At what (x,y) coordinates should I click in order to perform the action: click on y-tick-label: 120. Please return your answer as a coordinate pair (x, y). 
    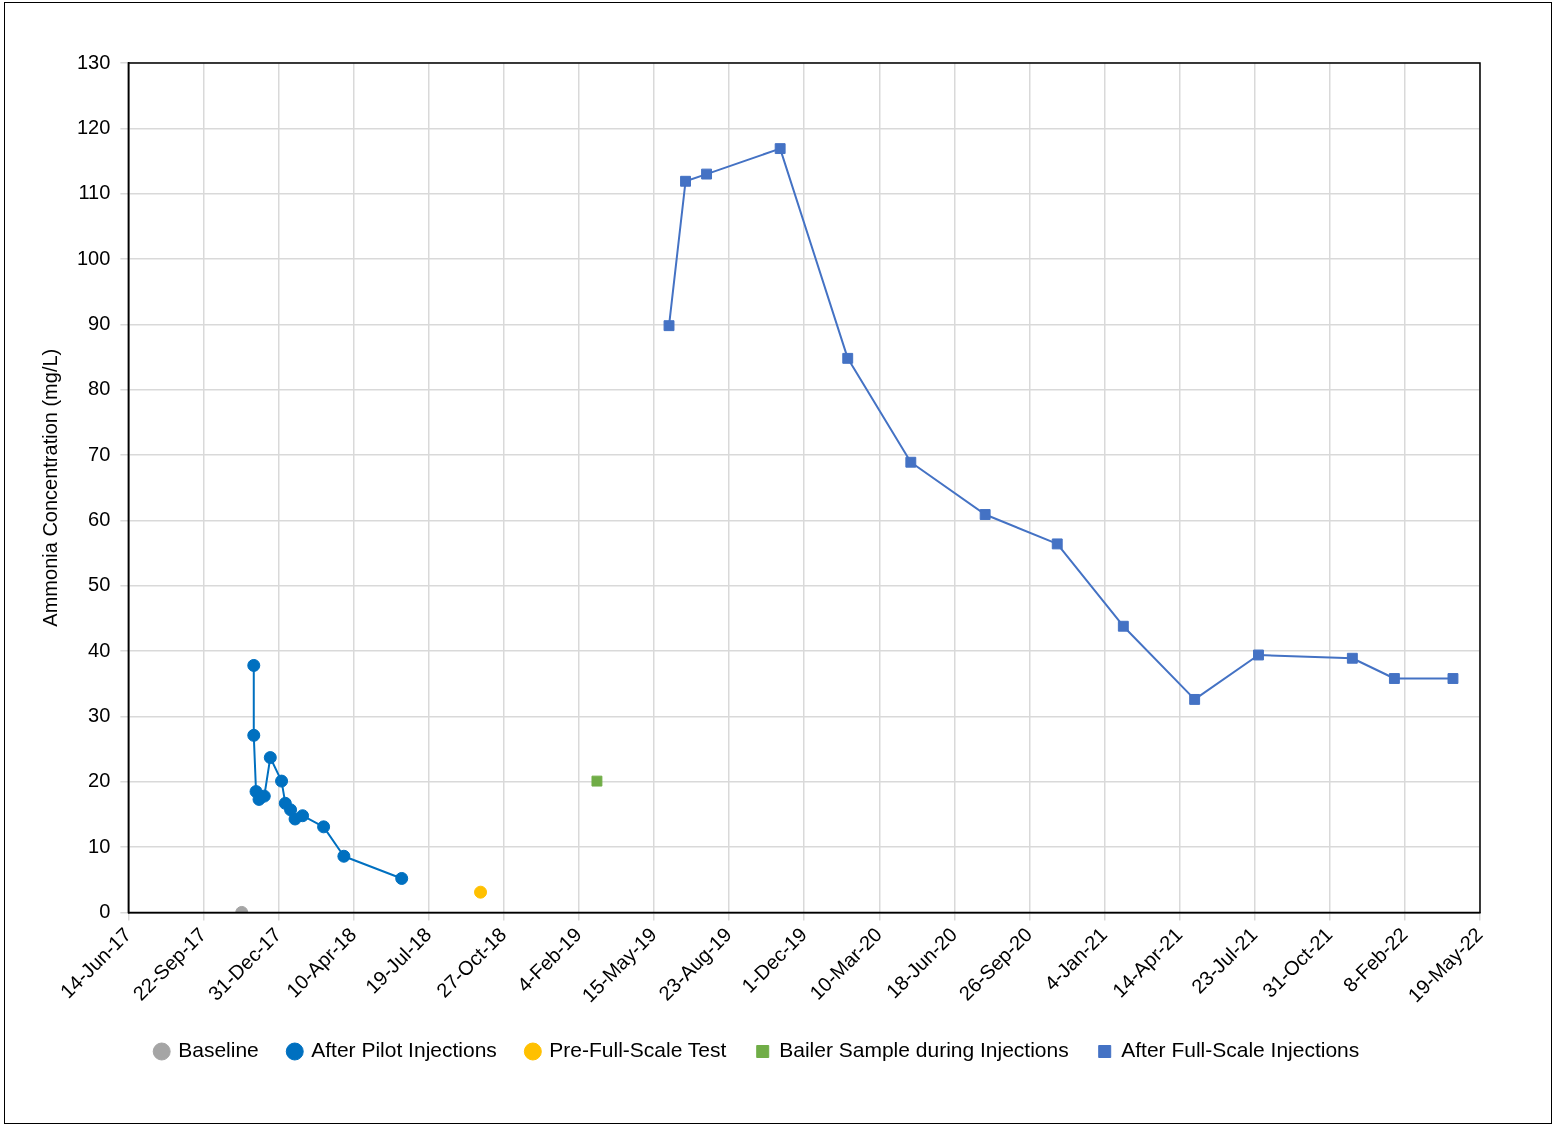
    Looking at the image, I should click on (93, 126).